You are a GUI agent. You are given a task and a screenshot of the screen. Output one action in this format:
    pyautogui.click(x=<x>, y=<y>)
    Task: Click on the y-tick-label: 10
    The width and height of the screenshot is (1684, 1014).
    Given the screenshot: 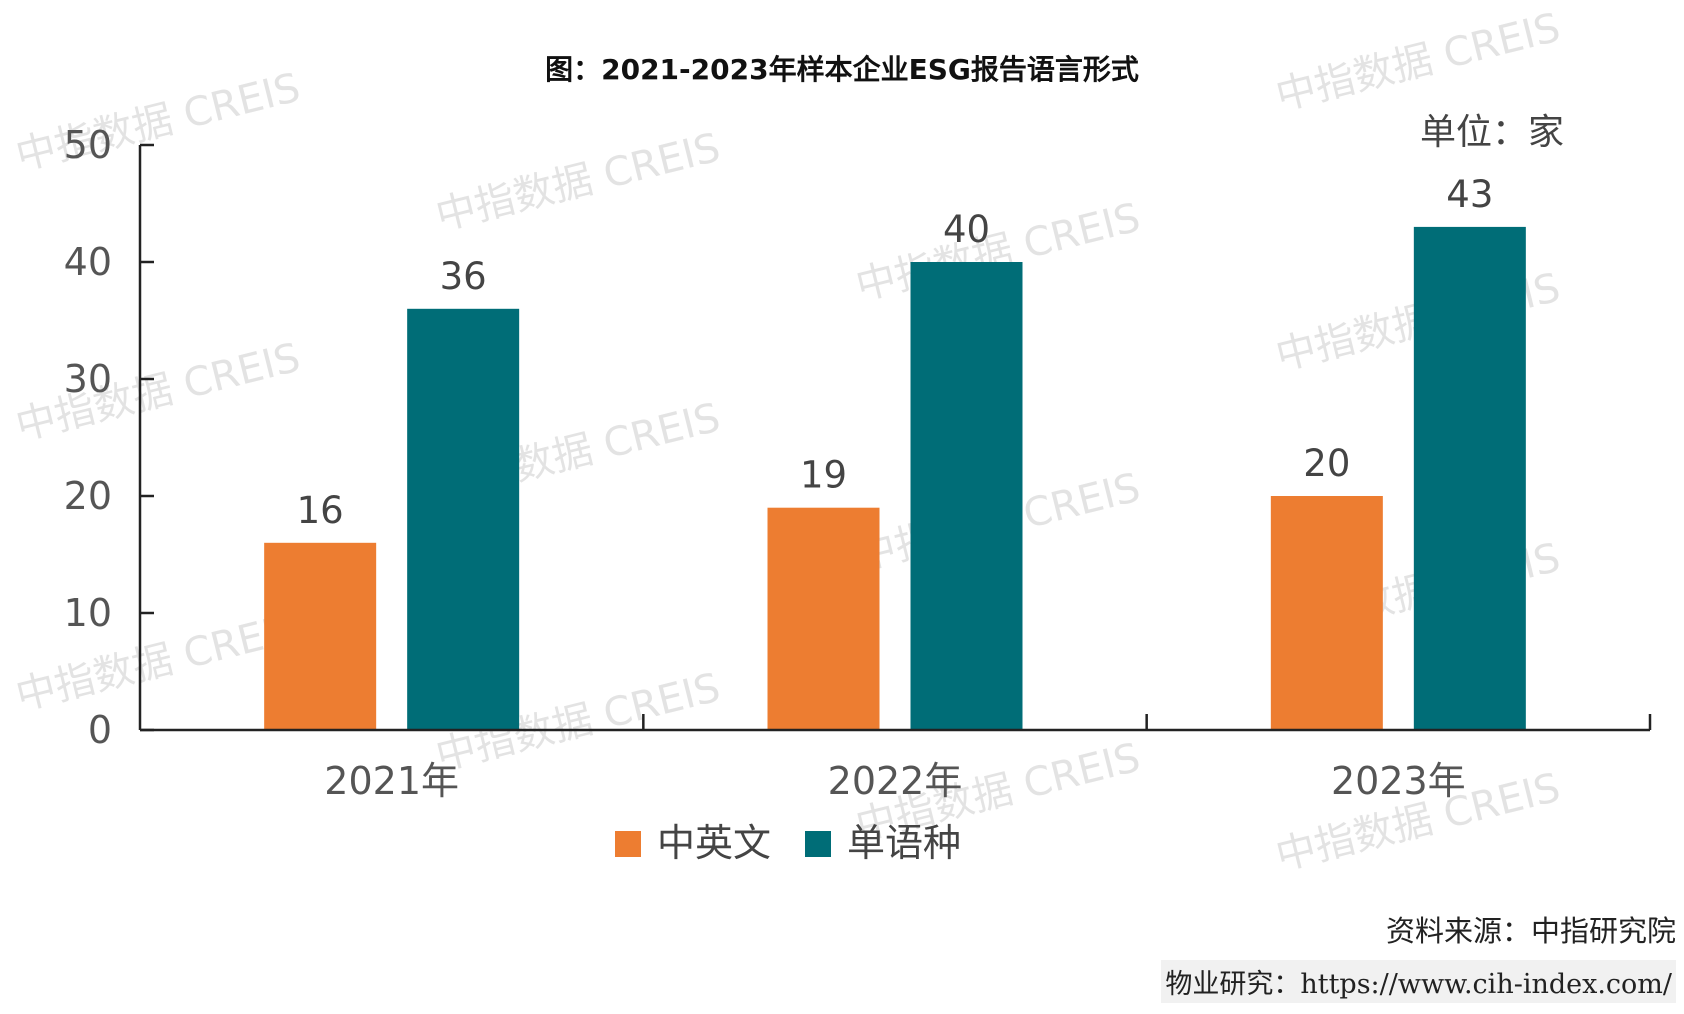 What is the action you would take?
    pyautogui.click(x=88, y=613)
    